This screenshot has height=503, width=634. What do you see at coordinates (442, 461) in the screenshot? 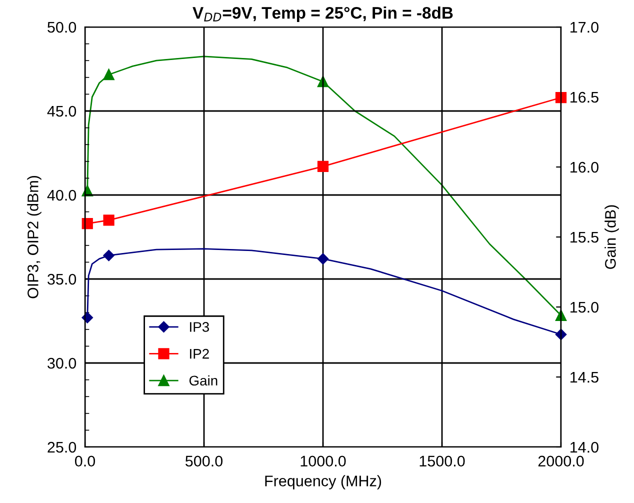
I see `x-tick-label: 1500.0` at bounding box center [442, 461].